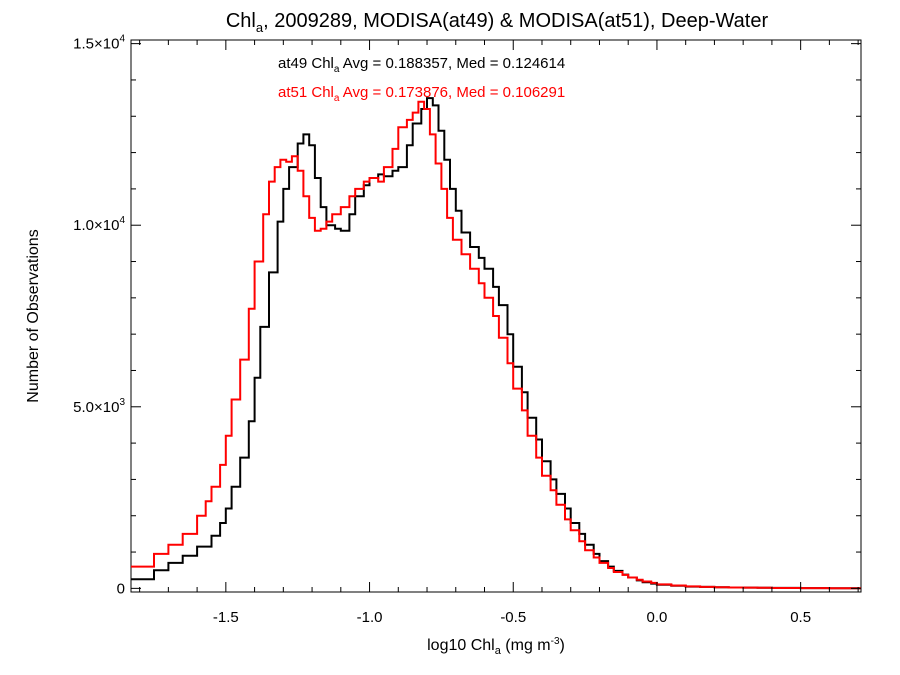 This screenshot has height=675, width=900. What do you see at coordinates (99, 43) in the screenshot?
I see `y-tick-label: 1.5×10⁴` at bounding box center [99, 43].